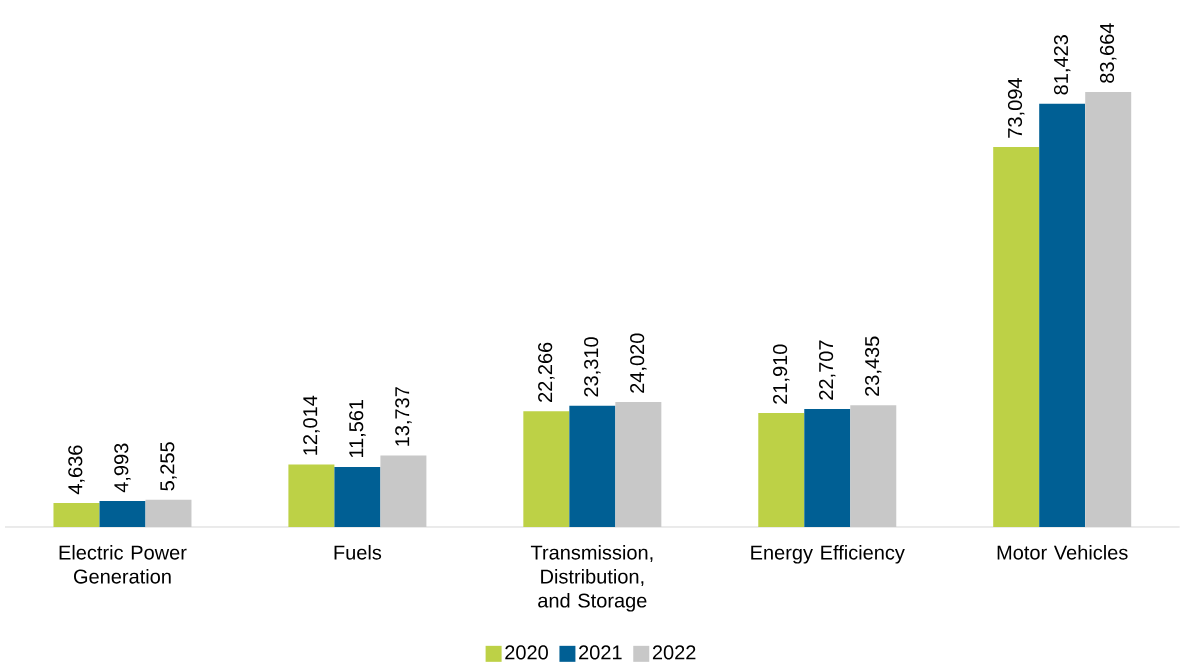 The height and width of the screenshot is (666, 1182). What do you see at coordinates (357, 428) in the screenshot?
I see `data-label: 11,561` at bounding box center [357, 428].